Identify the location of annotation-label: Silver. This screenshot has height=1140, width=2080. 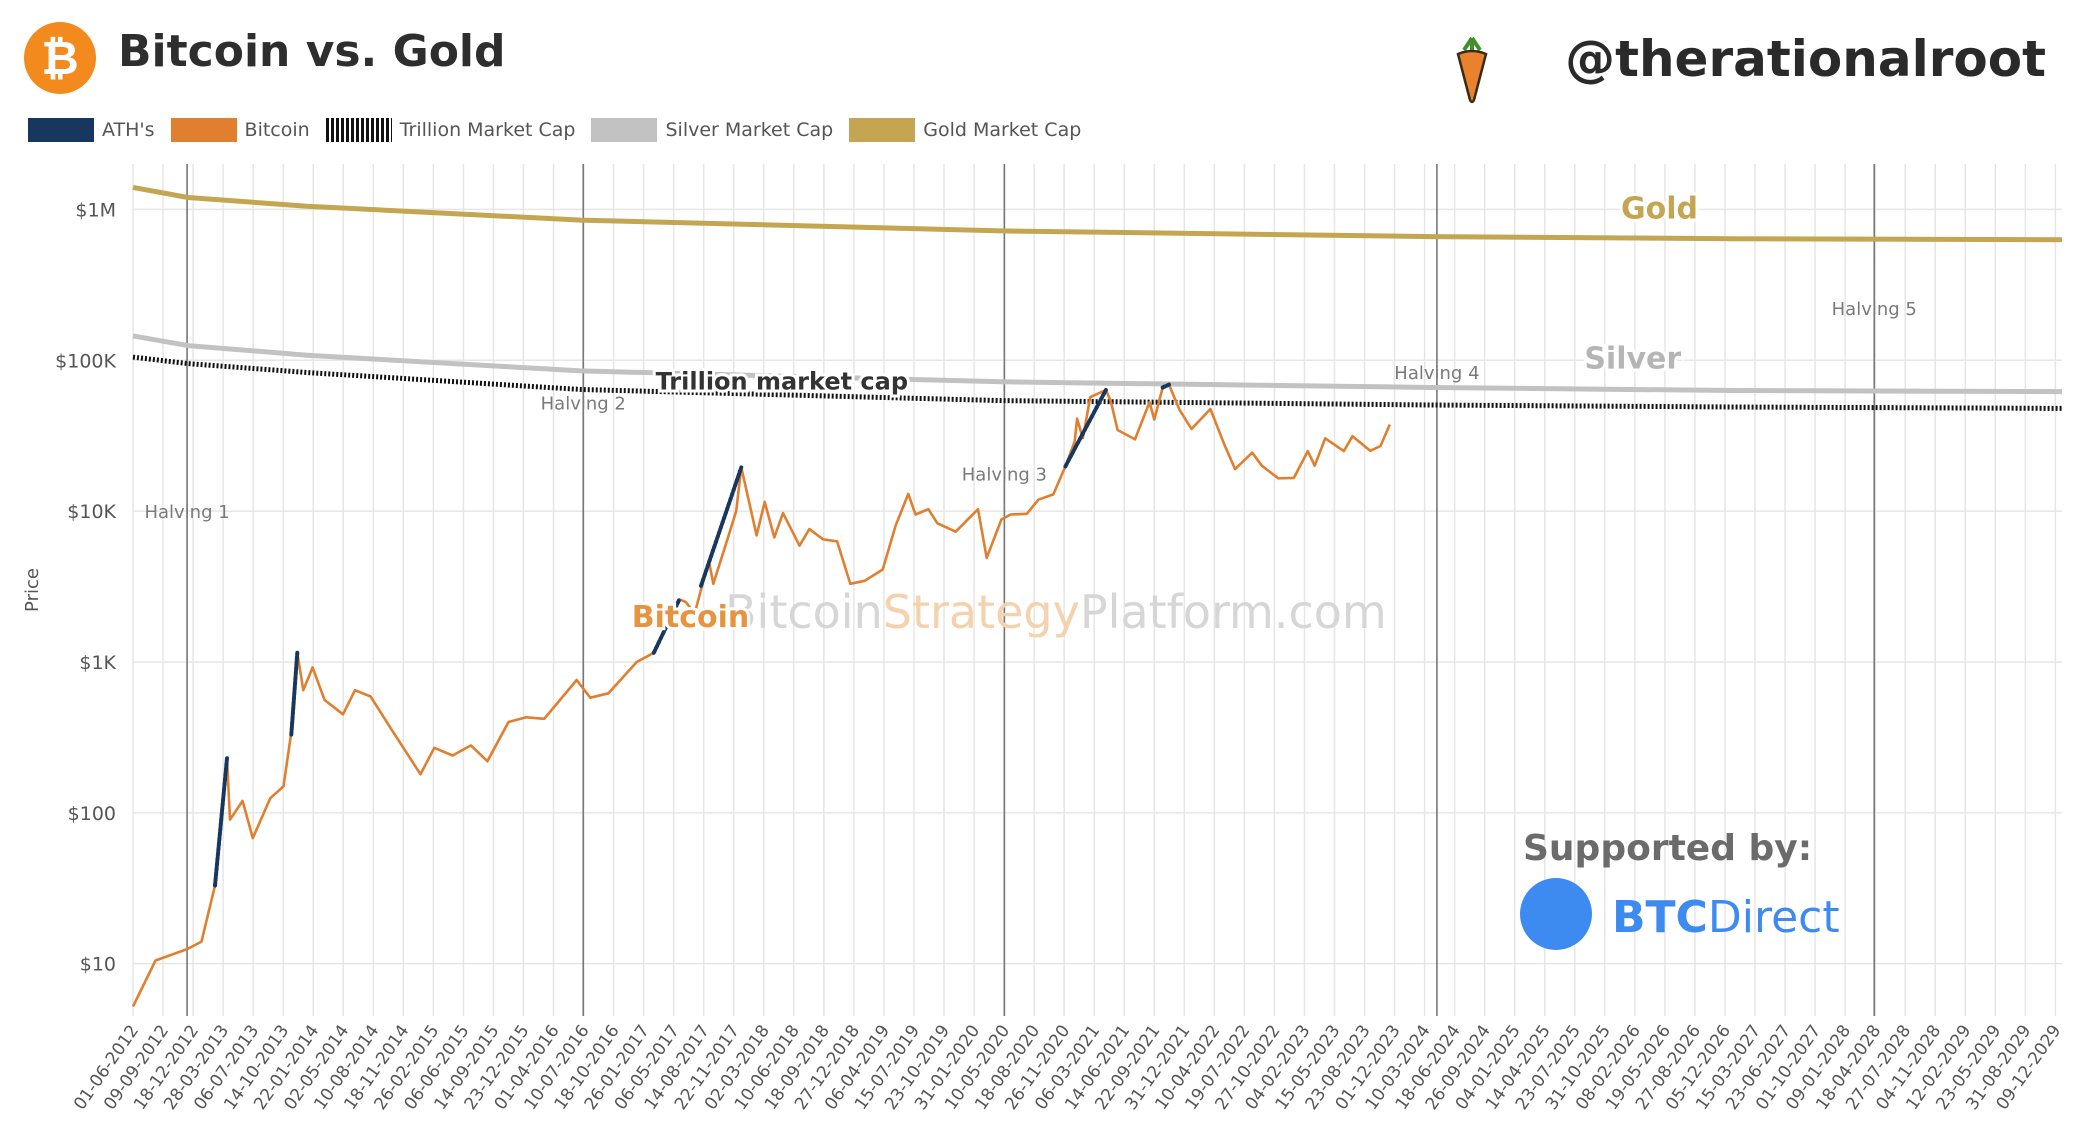
(1632, 359).